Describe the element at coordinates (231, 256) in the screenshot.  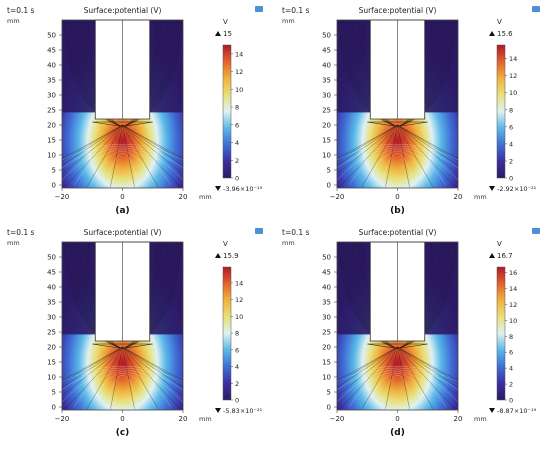
I see `colorbar-max-label: 15.9` at that location.